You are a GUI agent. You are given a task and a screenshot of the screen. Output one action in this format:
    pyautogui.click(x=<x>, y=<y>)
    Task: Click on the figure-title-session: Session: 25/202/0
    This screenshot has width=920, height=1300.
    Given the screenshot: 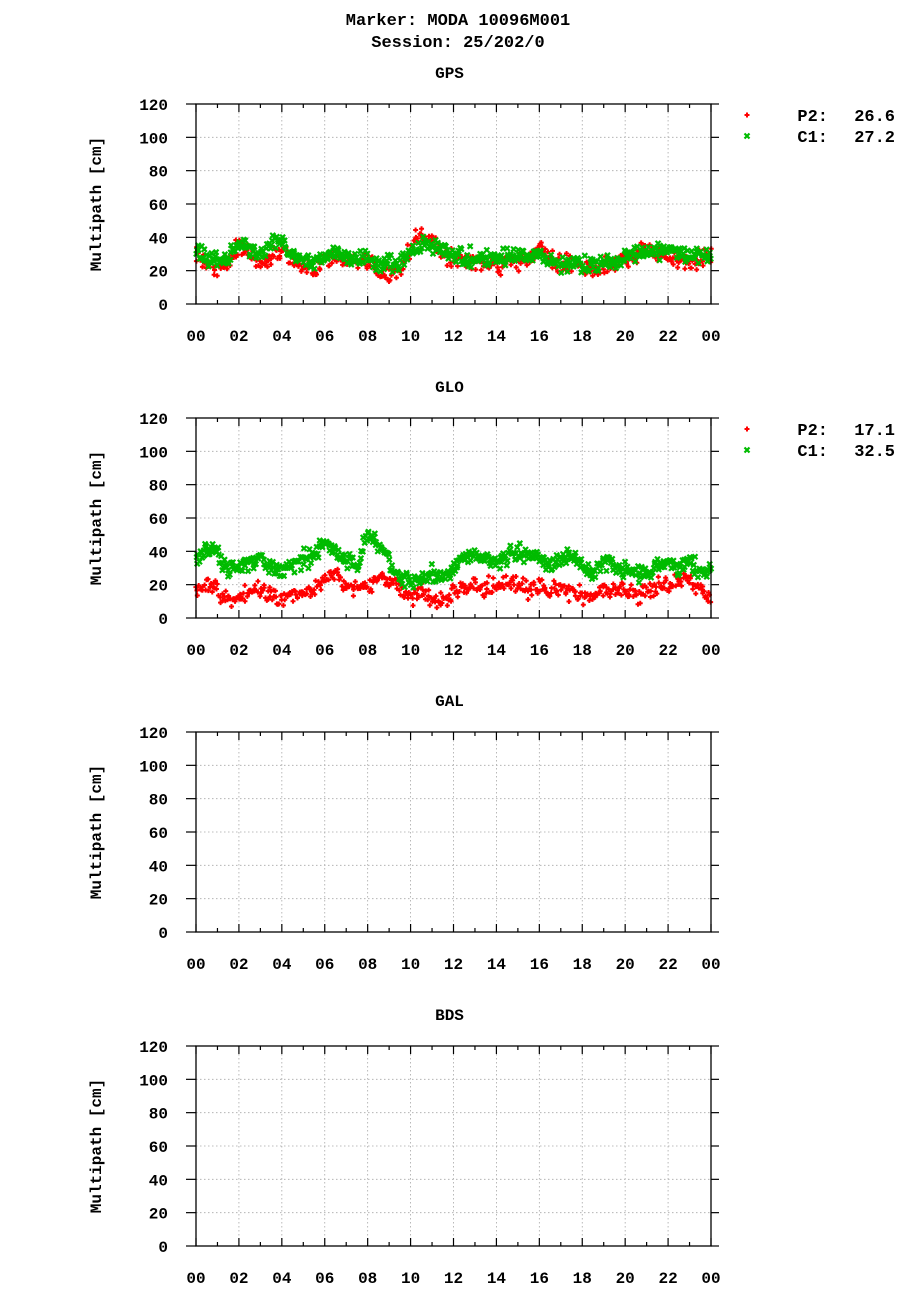 What is the action you would take?
    pyautogui.click(x=457, y=43)
    